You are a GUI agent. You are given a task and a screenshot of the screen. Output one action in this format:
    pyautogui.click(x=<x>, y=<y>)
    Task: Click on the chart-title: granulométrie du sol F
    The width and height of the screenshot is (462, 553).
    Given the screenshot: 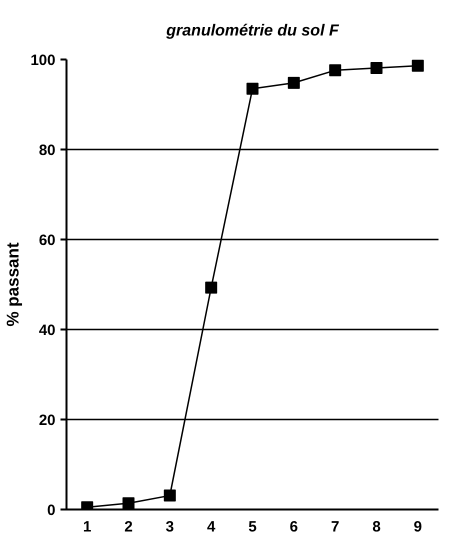 What is the action you would take?
    pyautogui.click(x=252, y=31)
    